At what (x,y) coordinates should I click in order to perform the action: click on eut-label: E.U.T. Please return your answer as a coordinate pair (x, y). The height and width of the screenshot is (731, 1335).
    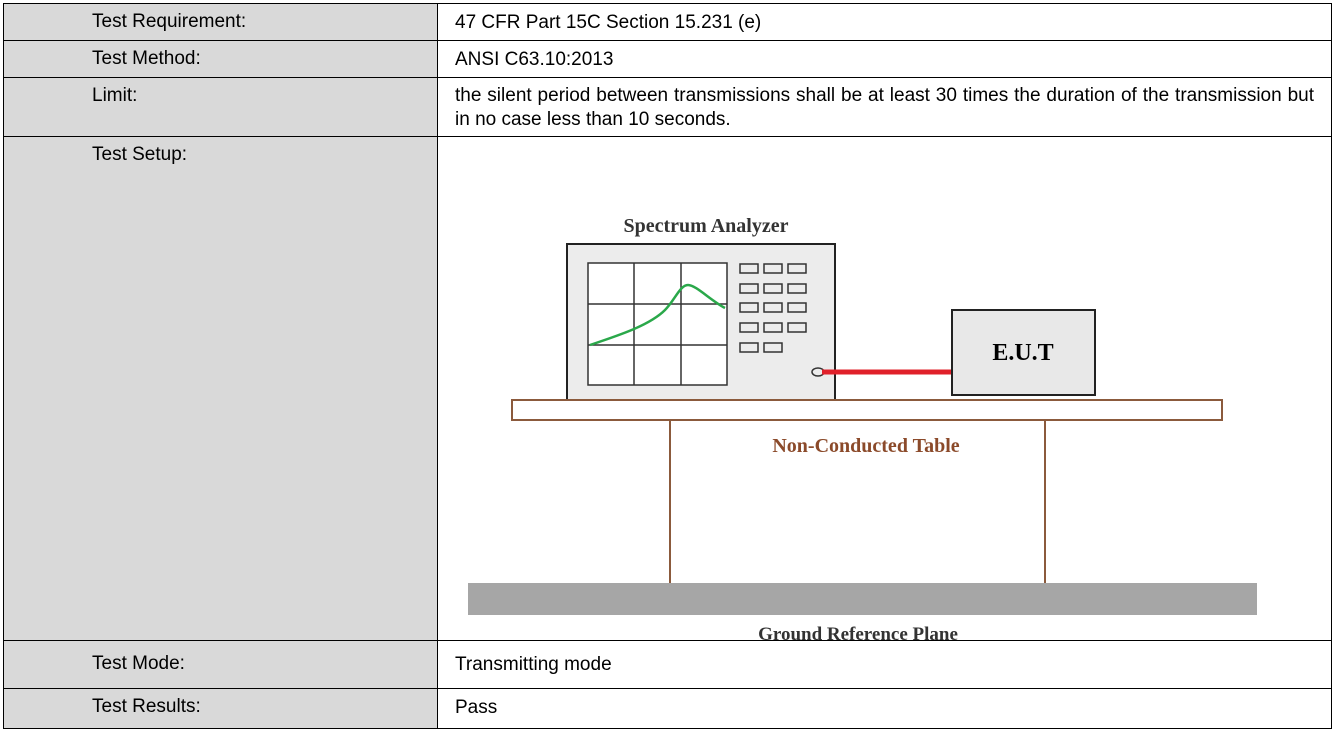
    Looking at the image, I should click on (1022, 353).